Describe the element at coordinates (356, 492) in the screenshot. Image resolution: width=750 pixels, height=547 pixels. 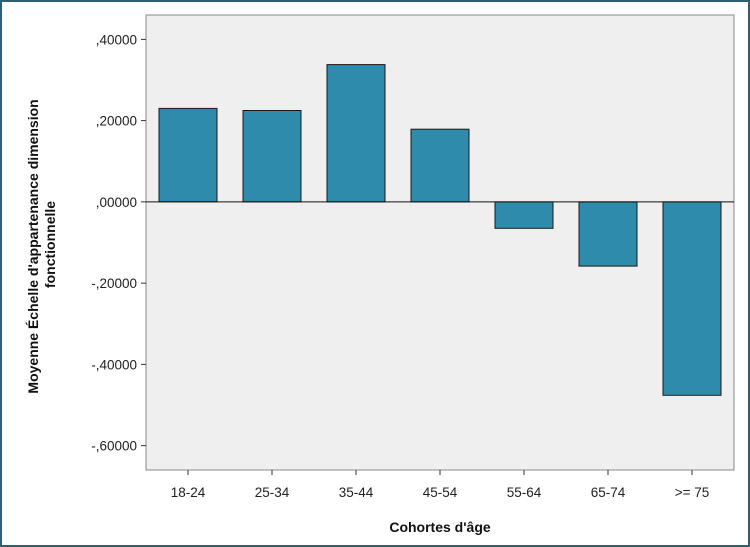
I see `x-tick-label: 35-44` at that location.